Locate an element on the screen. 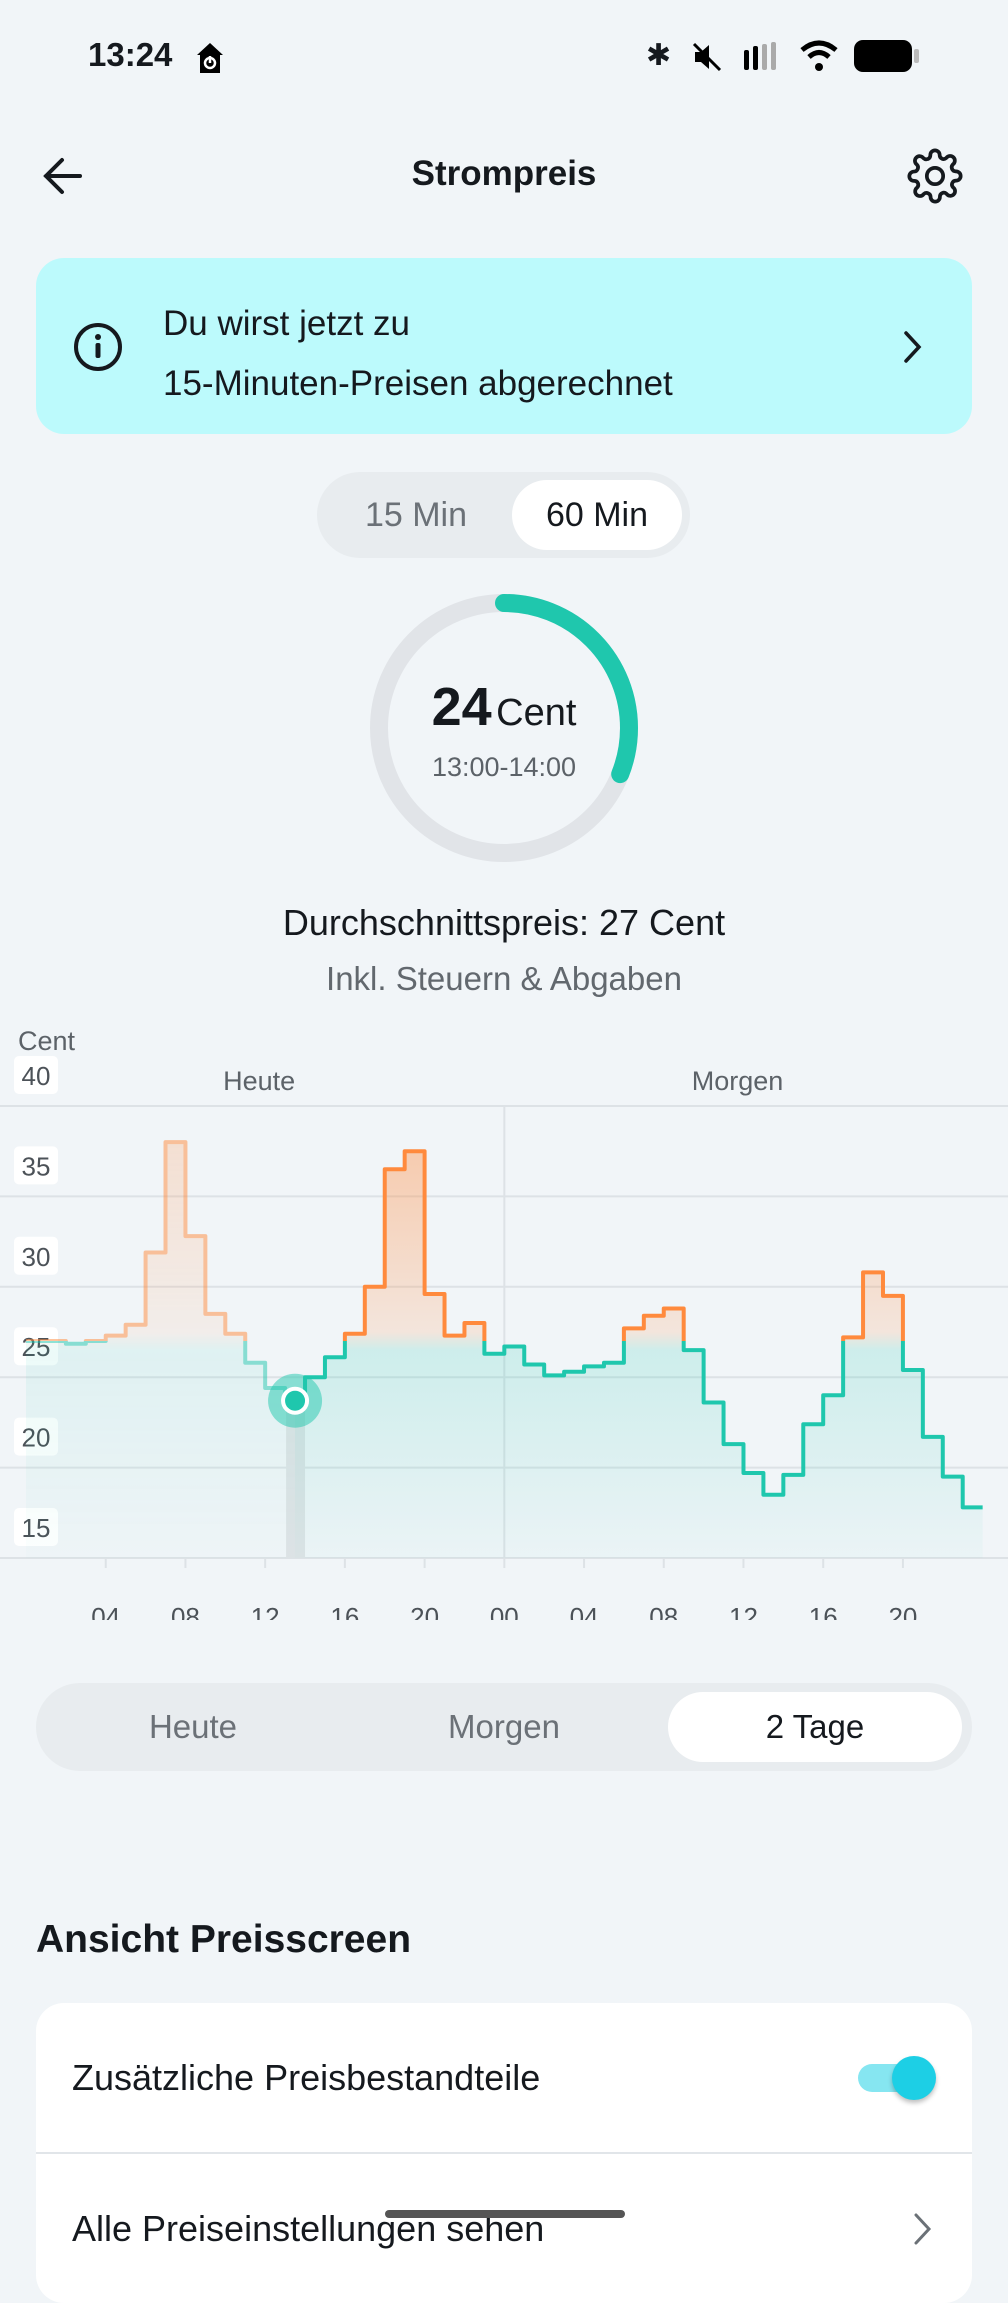 The height and width of the screenshot is (2303, 1008). tab-2-tage: 2 Tage is located at coordinates (815, 1727).